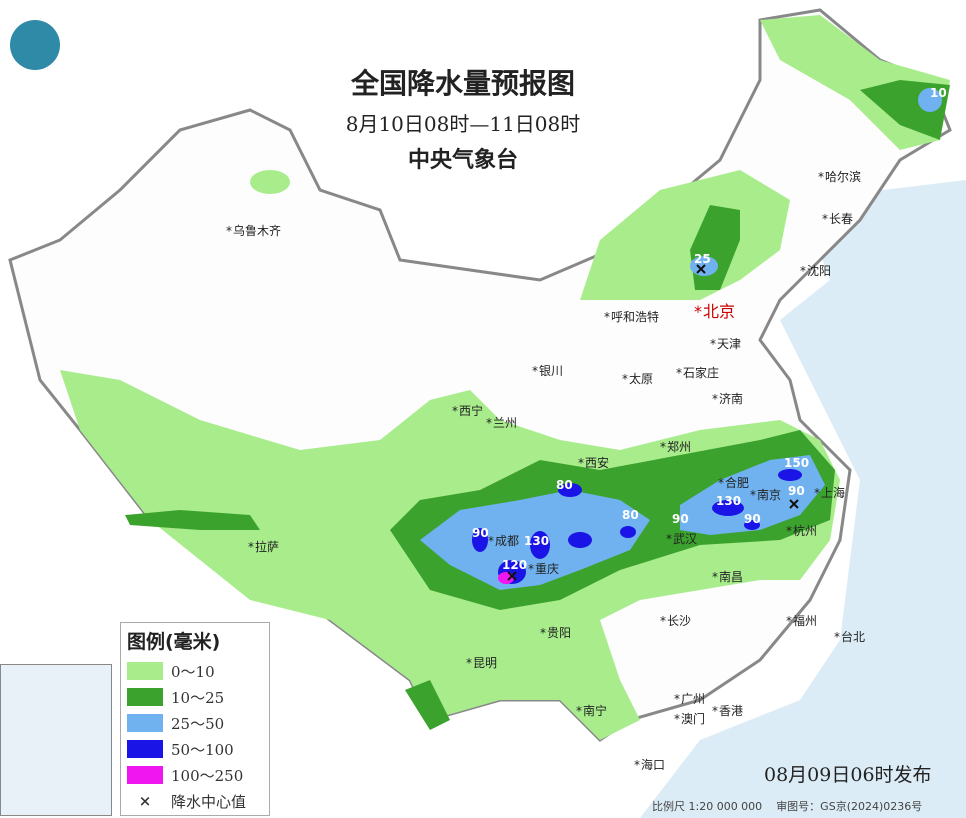 This screenshot has width=966, height=818. What do you see at coordinates (653, 422) in the screenshot?
I see `rain-center-markers` at bounding box center [653, 422].